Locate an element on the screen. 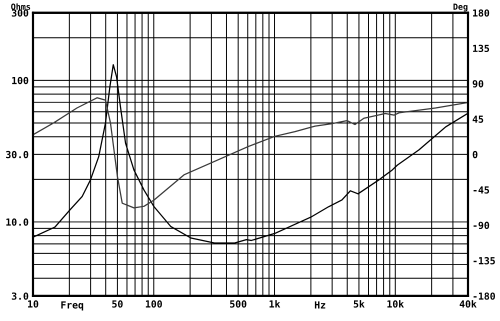 Image resolution: width=500 pixels, height=321 pixels. y2-tick-label: 90 is located at coordinates (478, 84).